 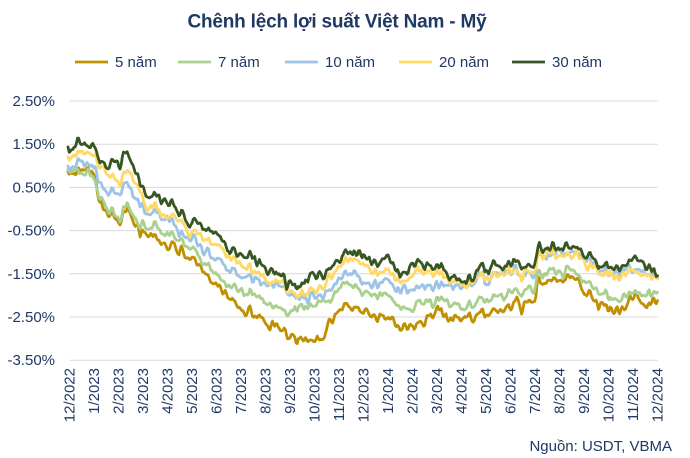 What do you see at coordinates (337, 22) in the screenshot?
I see `svg-text:Chênh lệch lợi suất Việt Nam -: Chênh lệch lợi suất Việt Nam - Mỹ` at bounding box center [337, 22].